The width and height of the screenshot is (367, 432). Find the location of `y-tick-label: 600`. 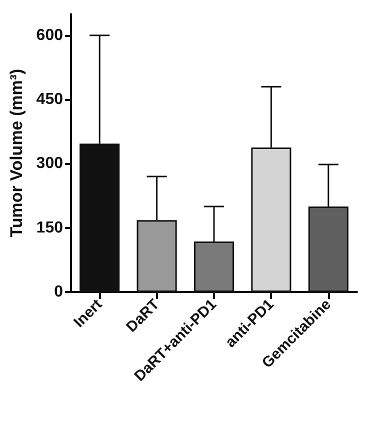

y-tick-label: 600 is located at coordinates (50, 35).